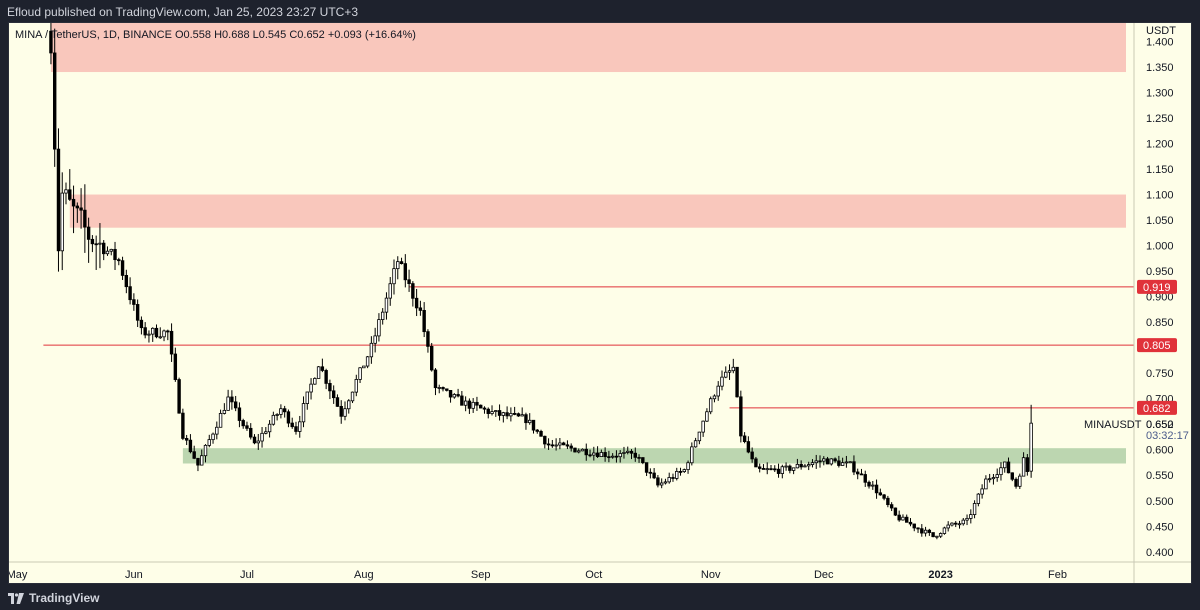 This screenshot has height=610, width=1200. I want to click on y-tick-label: 1.150, so click(1160, 170).